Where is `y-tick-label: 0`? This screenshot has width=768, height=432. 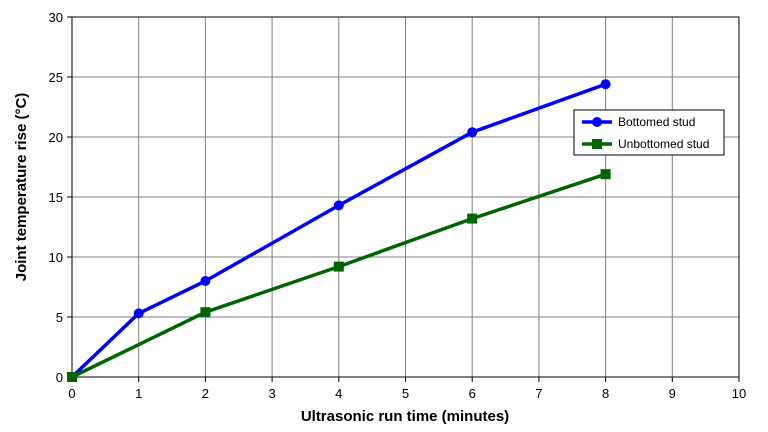 y-tick-label: 0 is located at coordinates (59, 377).